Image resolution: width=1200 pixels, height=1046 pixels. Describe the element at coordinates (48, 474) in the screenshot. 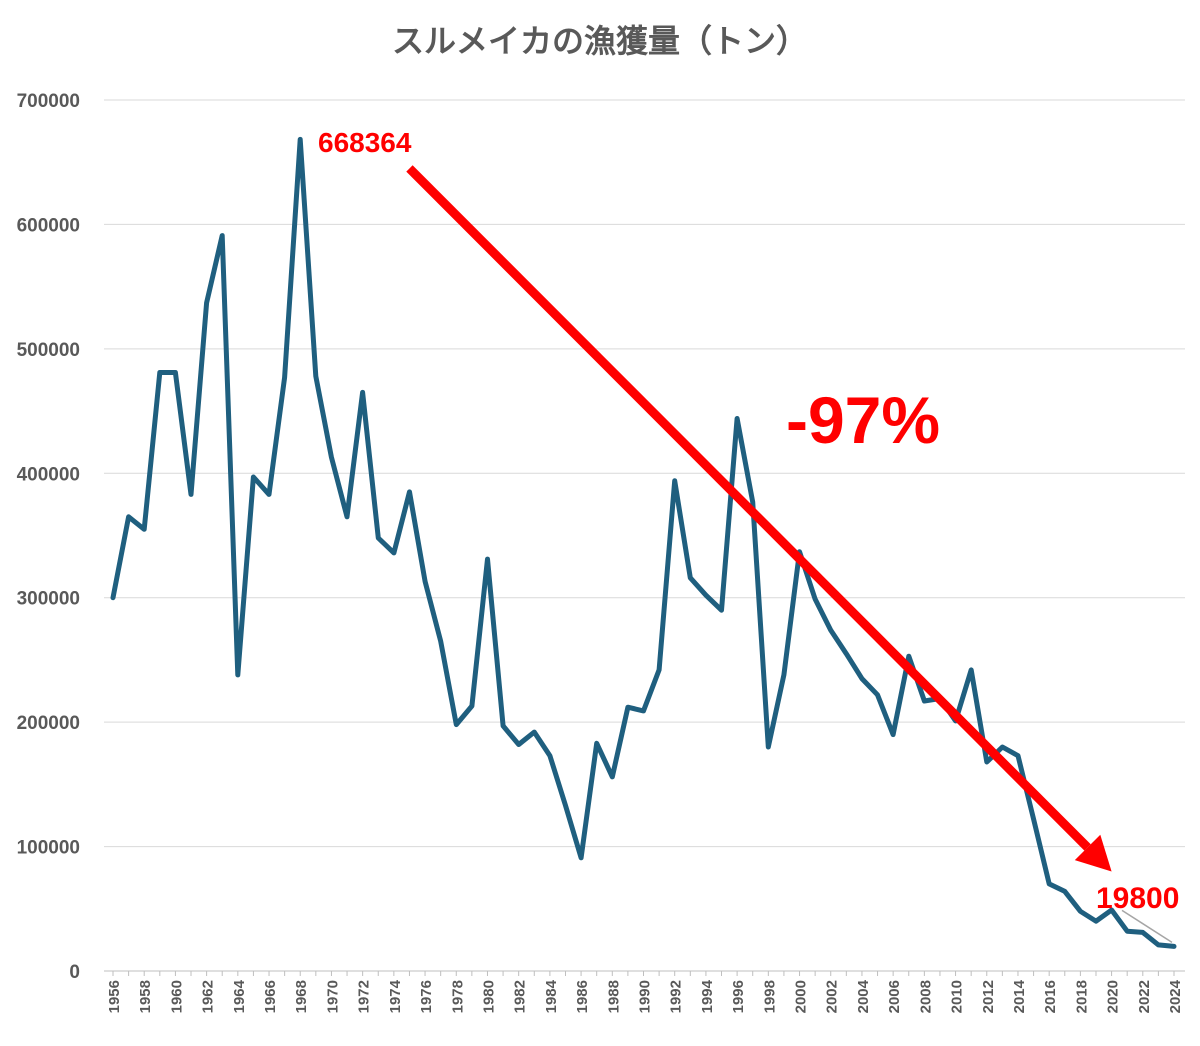

I see `y-tick-label: 400000` at that location.